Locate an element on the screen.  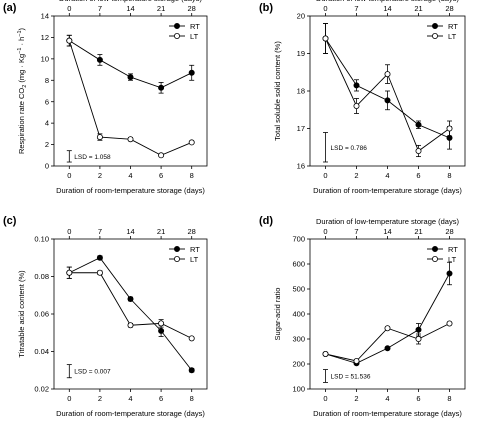
y-axis-title-part: · h is located at coordinates (21, 42).